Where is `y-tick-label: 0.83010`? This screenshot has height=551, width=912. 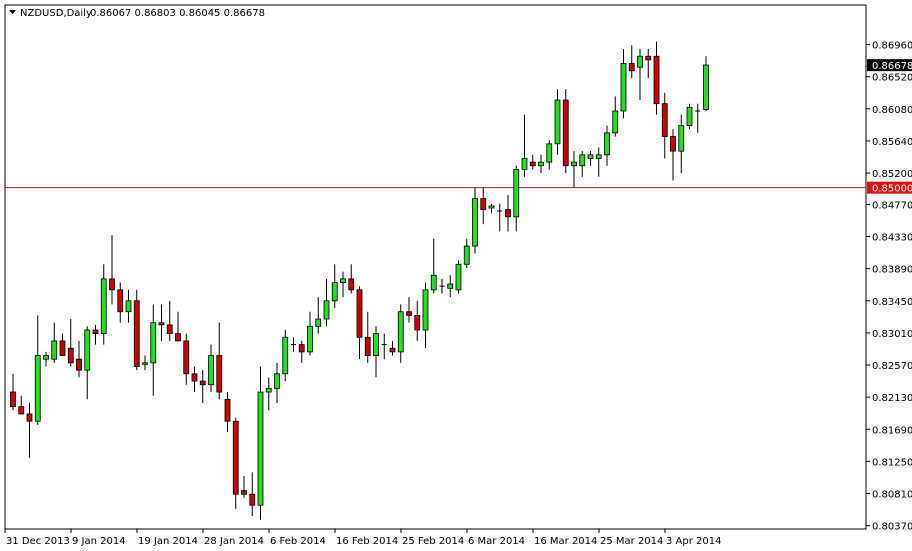
y-tick-label: 0.83010 is located at coordinates (892, 334).